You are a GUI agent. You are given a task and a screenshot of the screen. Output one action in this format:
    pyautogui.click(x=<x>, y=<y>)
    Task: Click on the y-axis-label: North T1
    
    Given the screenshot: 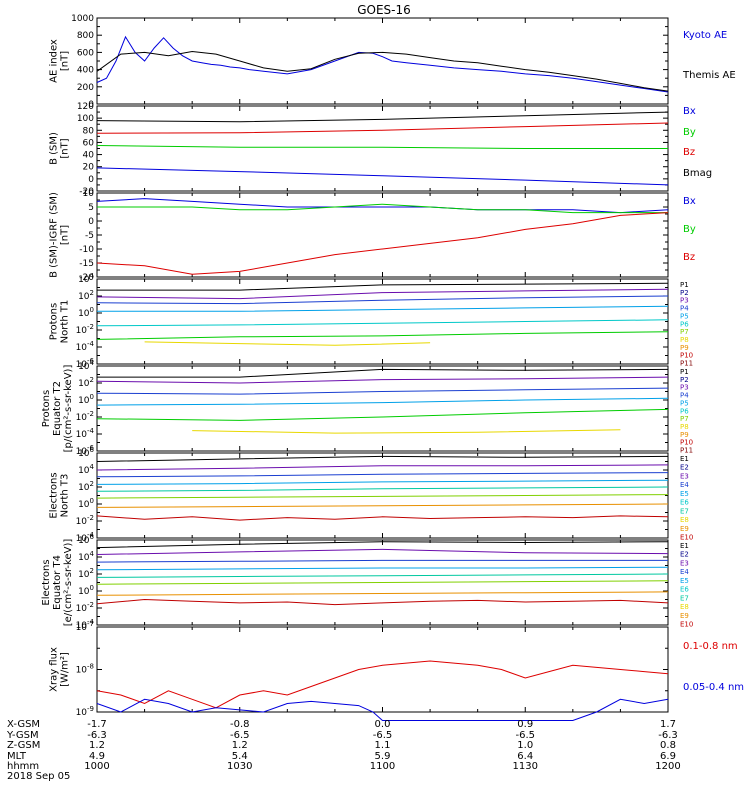 What is the action you would take?
    pyautogui.click(x=65, y=322)
    